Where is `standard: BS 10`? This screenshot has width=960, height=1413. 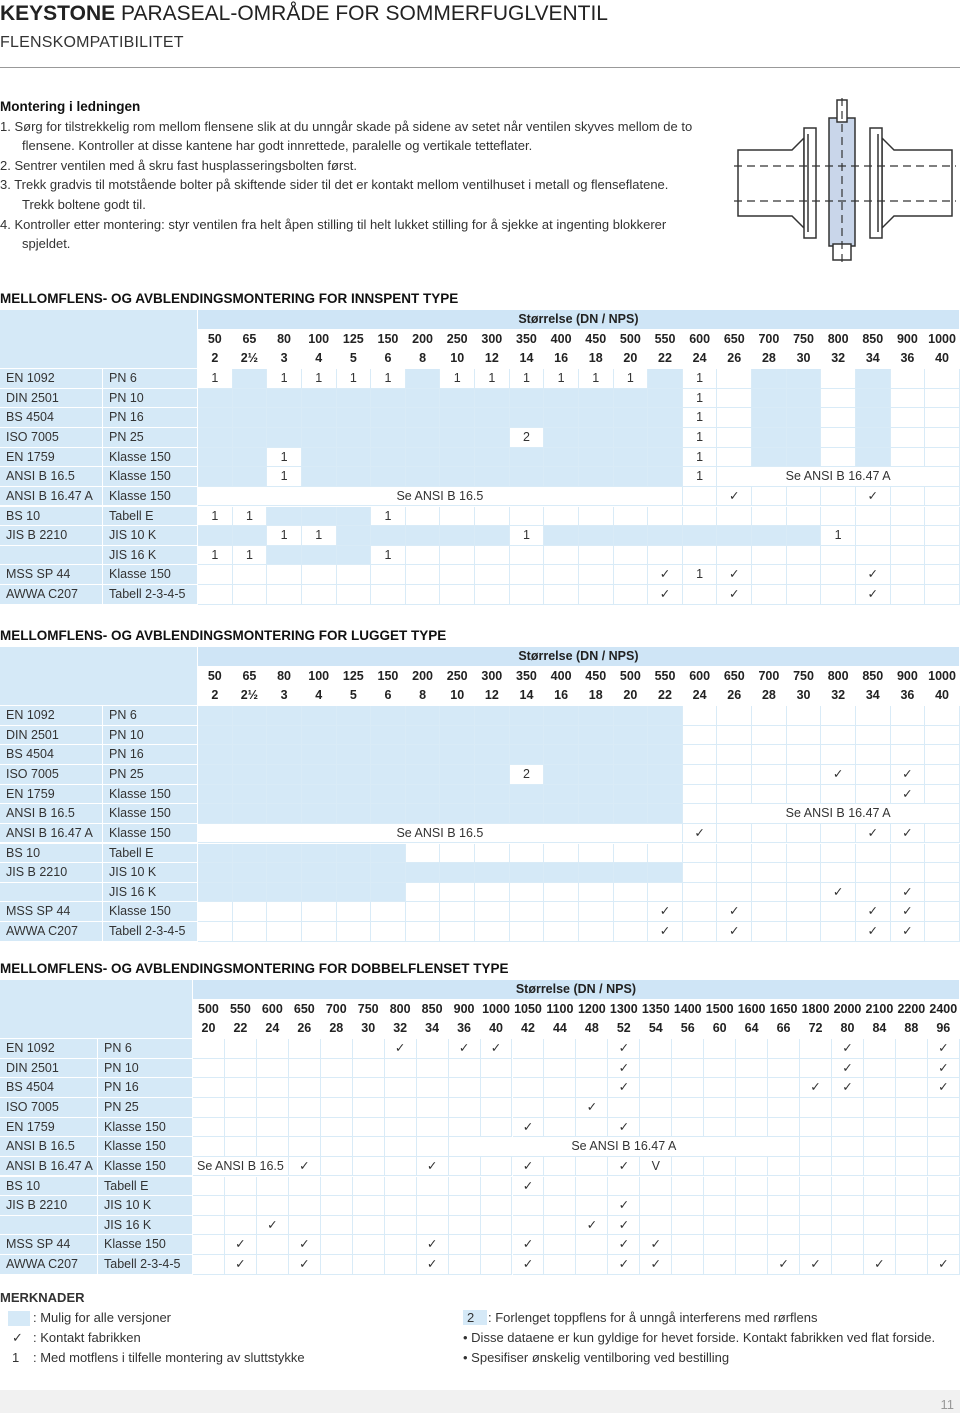
standard: BS 10 is located at coordinates (51, 516).